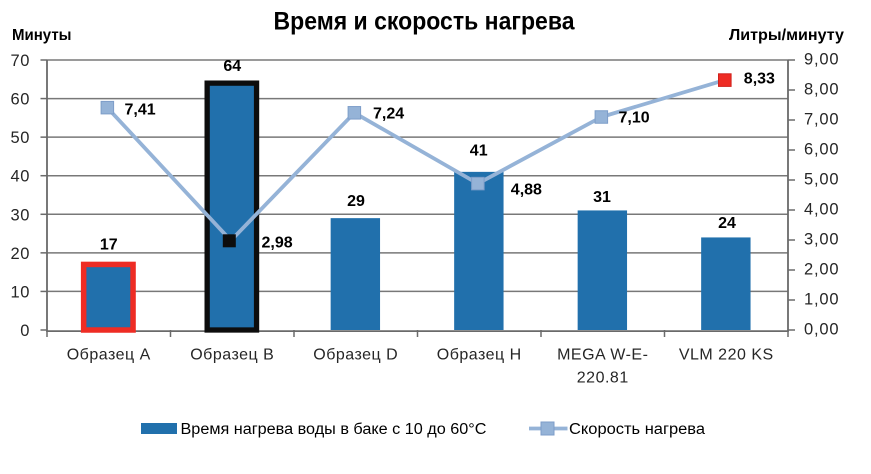 The image size is (871, 474). Describe the element at coordinates (277, 242) in the screenshot. I see `svg-text: 2,98` at that location.